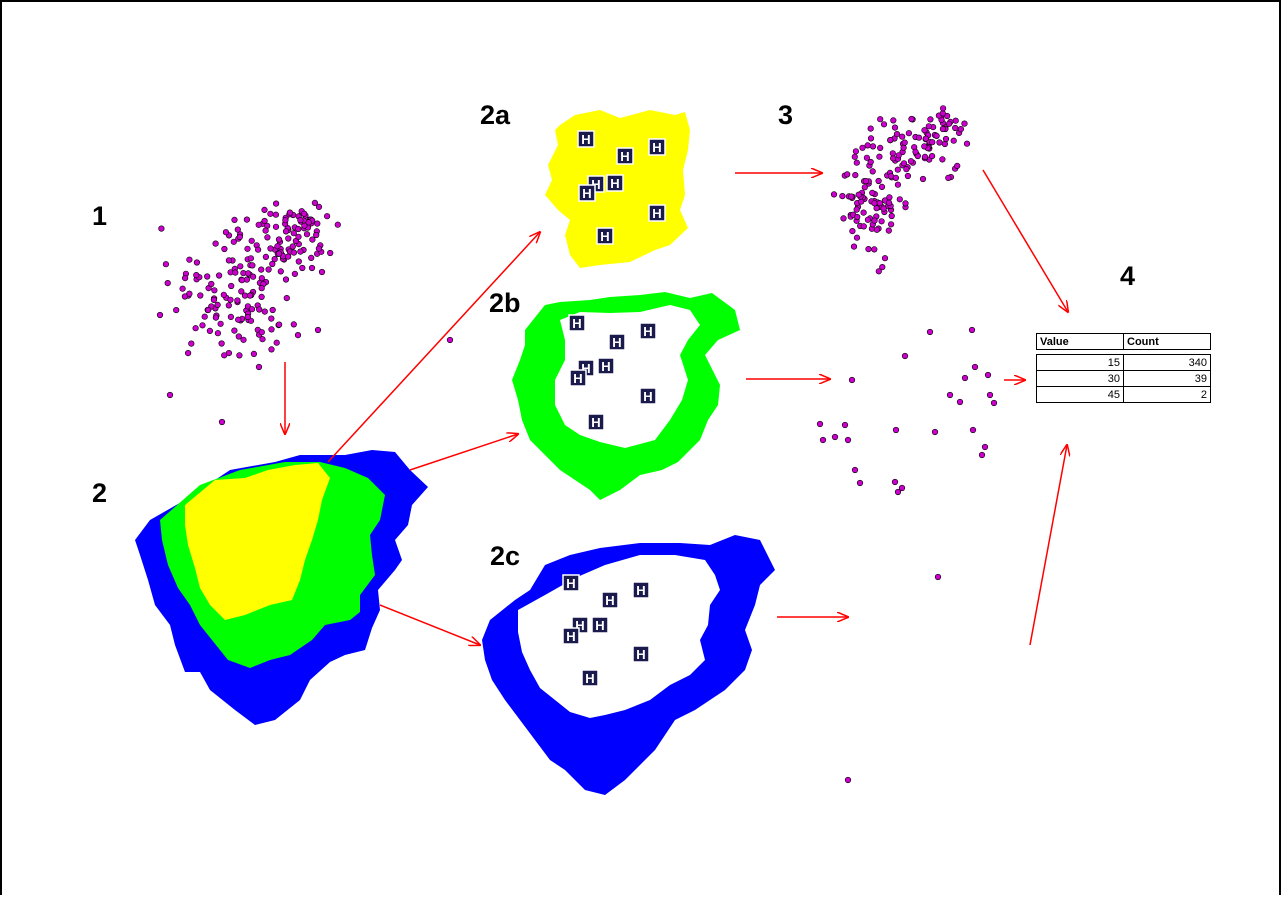  What do you see at coordinates (1167, 341) in the screenshot?
I see `column-header-count: Count` at bounding box center [1167, 341].